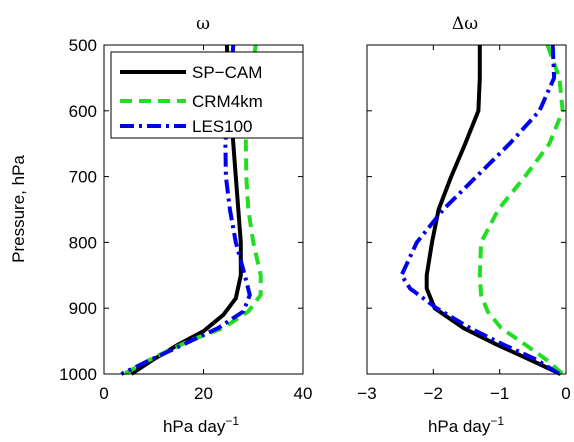  Describe the element at coordinates (78, 374) in the screenshot. I see `y-tick-label: 1000` at that location.